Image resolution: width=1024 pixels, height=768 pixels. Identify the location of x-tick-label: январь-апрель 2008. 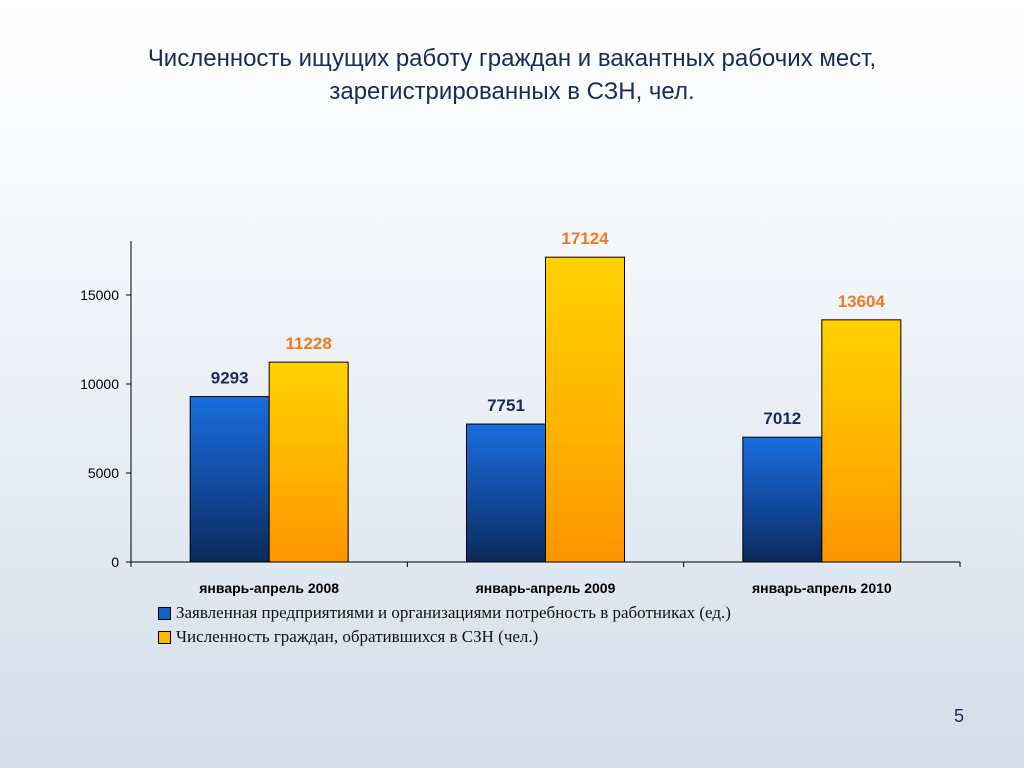
(269, 588).